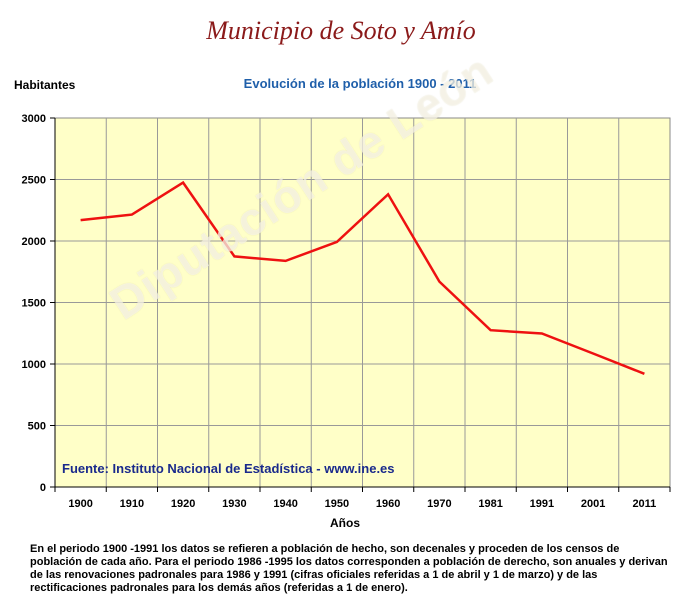 Image resolution: width=682 pixels, height=601 pixels. I want to click on y-tick-label: 1500, so click(34, 304).